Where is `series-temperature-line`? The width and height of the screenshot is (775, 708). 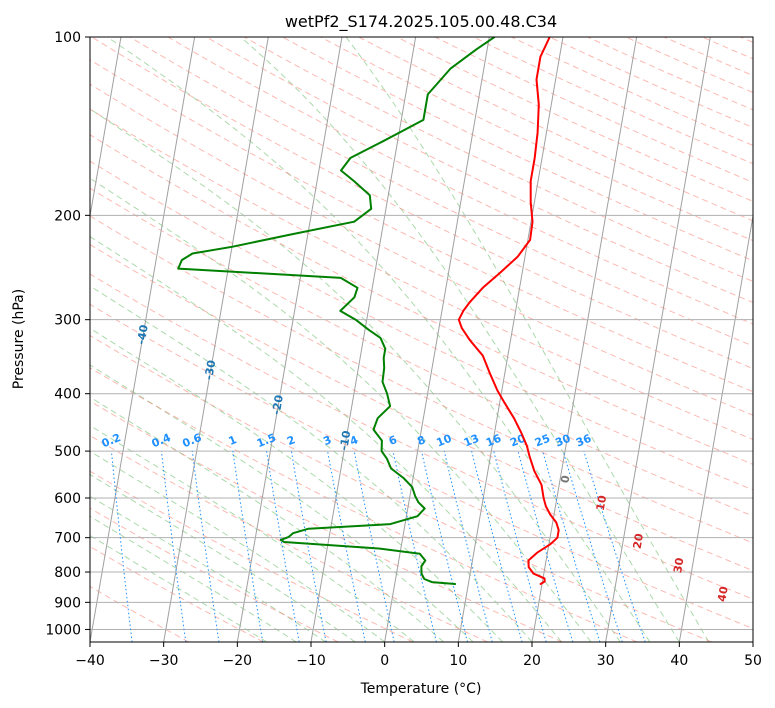 series-temperature-line is located at coordinates (508, 311).